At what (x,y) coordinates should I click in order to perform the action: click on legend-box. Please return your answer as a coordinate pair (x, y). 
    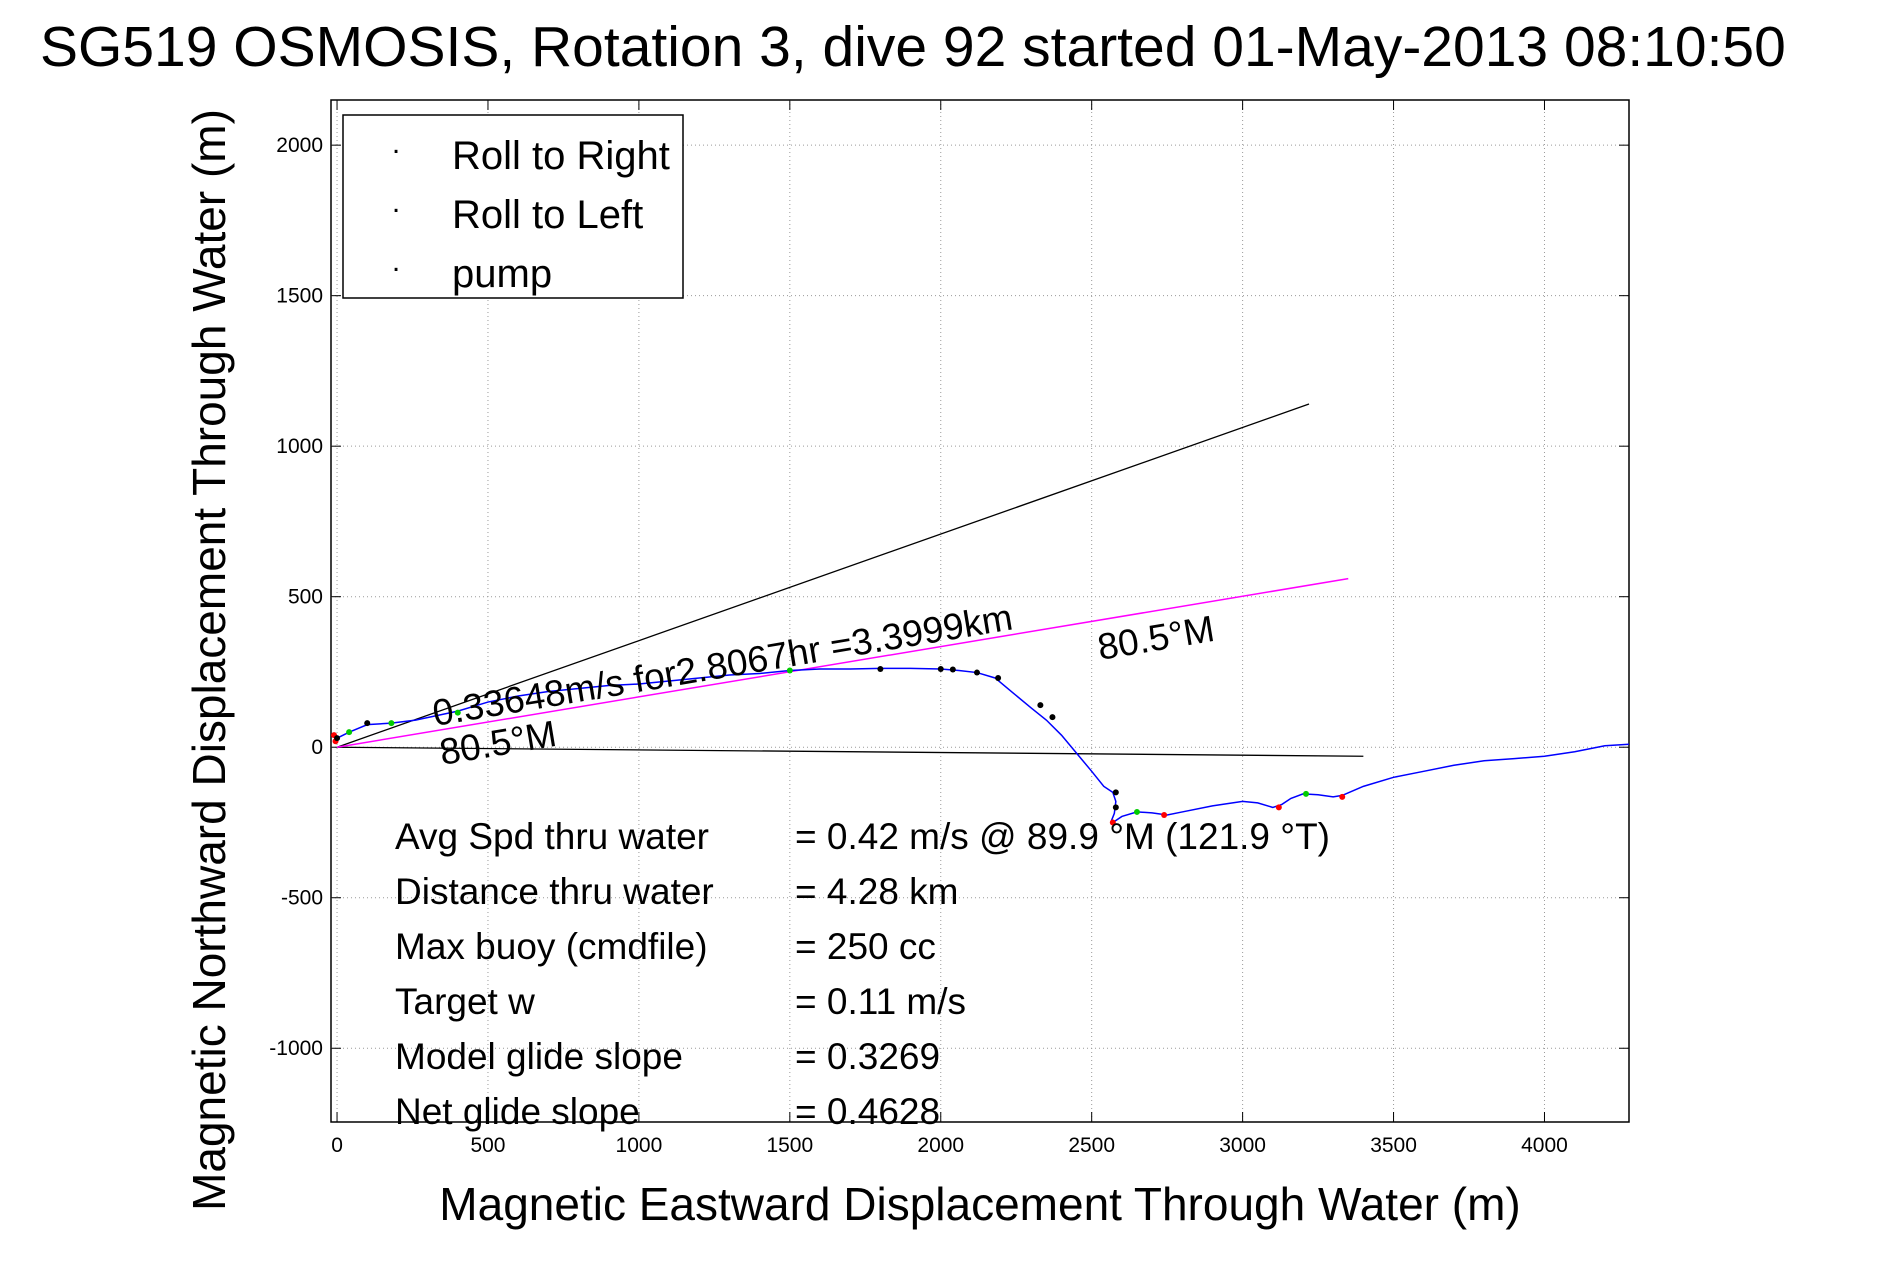
    Looking at the image, I should click on (513, 206).